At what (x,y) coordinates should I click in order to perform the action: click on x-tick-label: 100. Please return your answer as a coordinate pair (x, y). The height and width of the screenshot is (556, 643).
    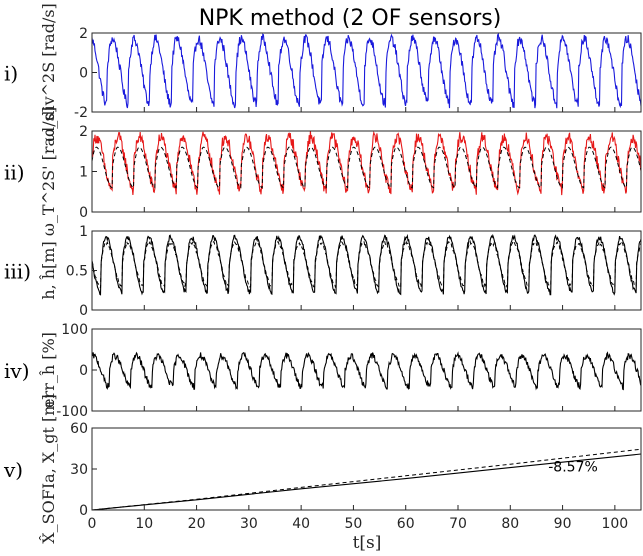
    Looking at the image, I should click on (614, 524).